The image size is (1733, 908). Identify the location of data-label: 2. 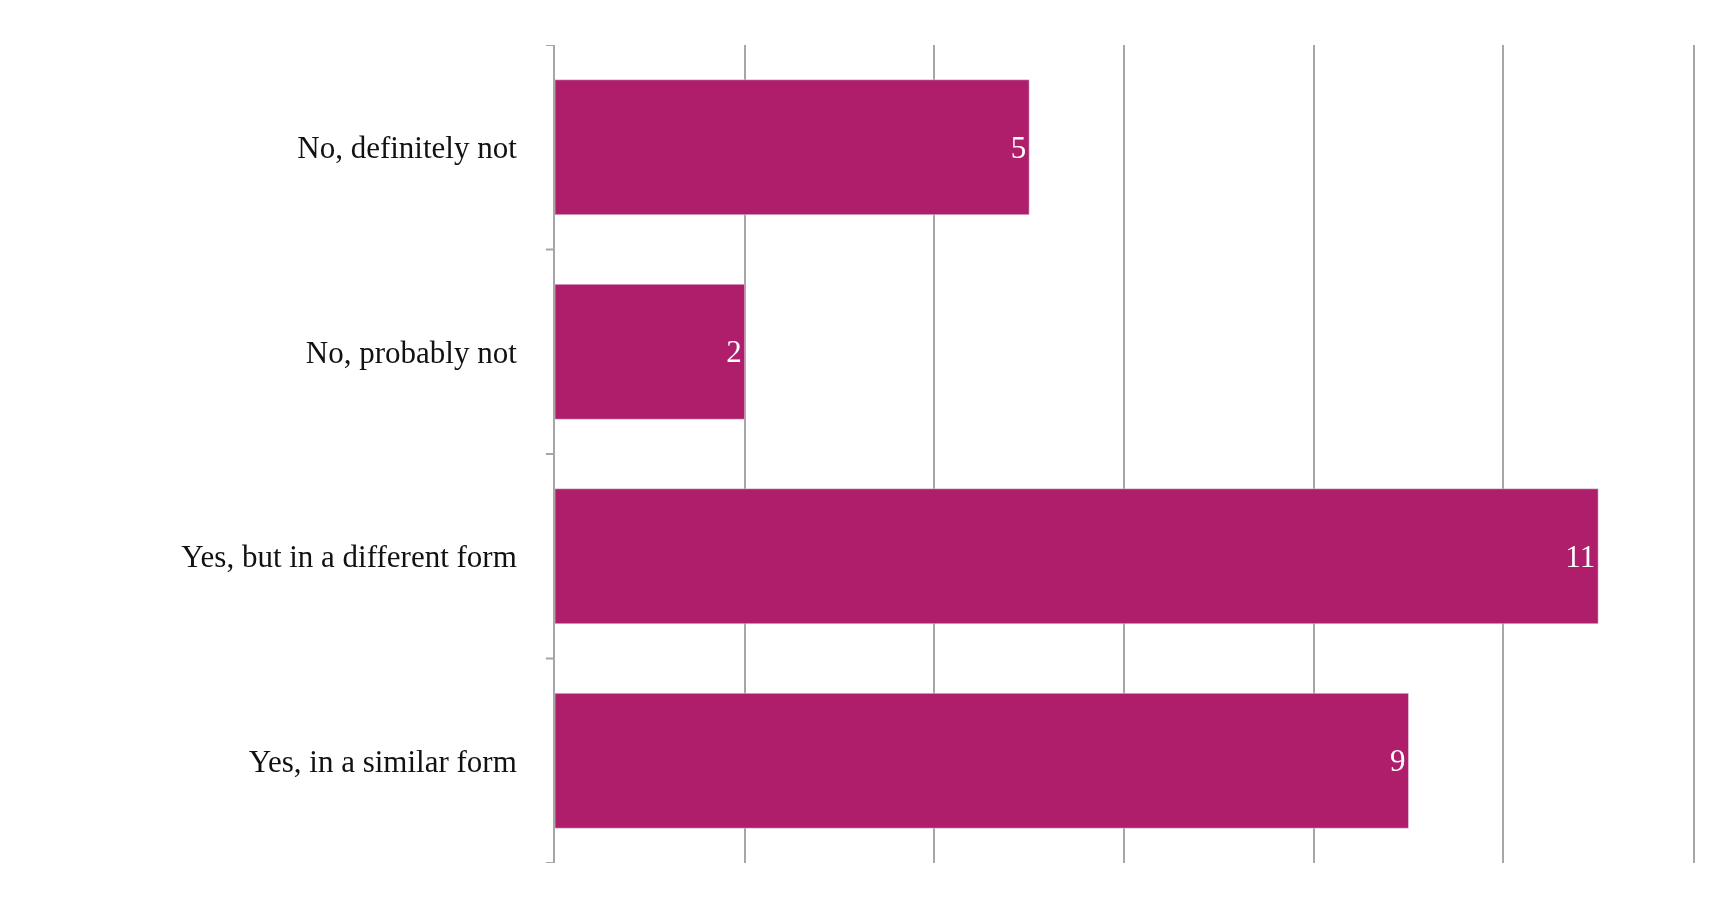
(734, 352).